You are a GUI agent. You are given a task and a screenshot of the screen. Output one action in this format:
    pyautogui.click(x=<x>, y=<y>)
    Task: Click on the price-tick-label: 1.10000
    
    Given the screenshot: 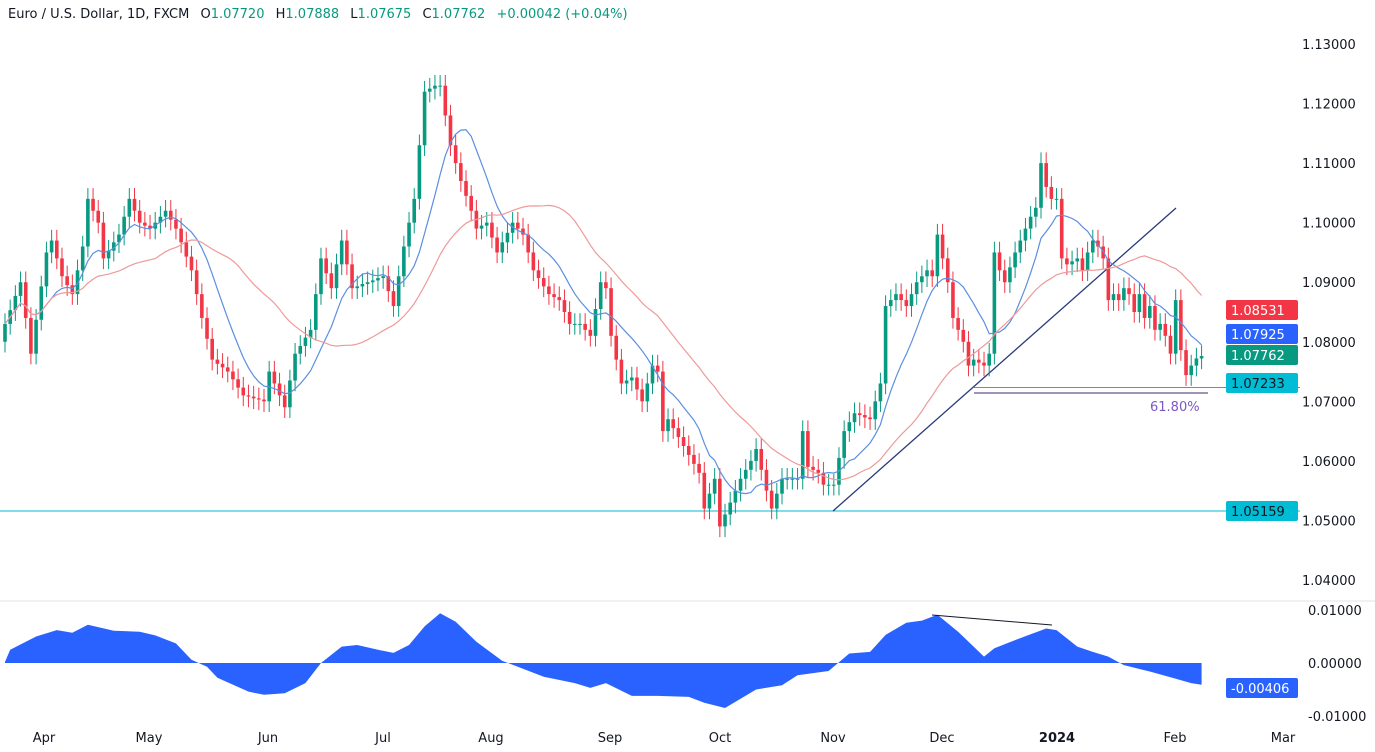 What is the action you would take?
    pyautogui.click(x=1329, y=224)
    